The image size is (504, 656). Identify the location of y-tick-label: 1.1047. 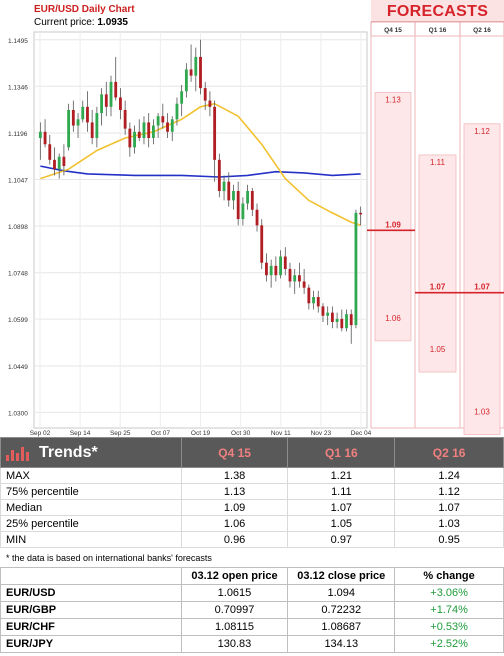
(18, 180).